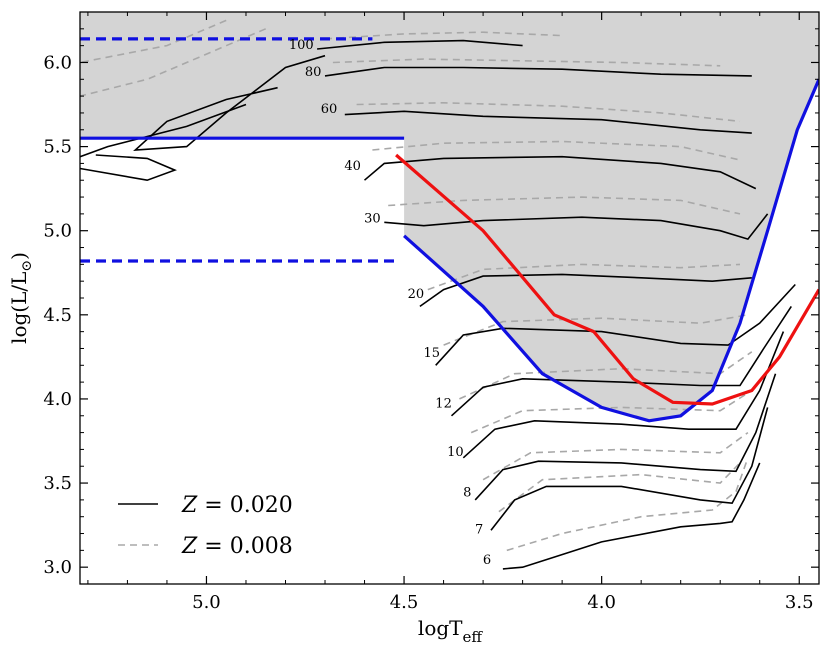  I want to click on mass-label-30: 30, so click(372, 218).